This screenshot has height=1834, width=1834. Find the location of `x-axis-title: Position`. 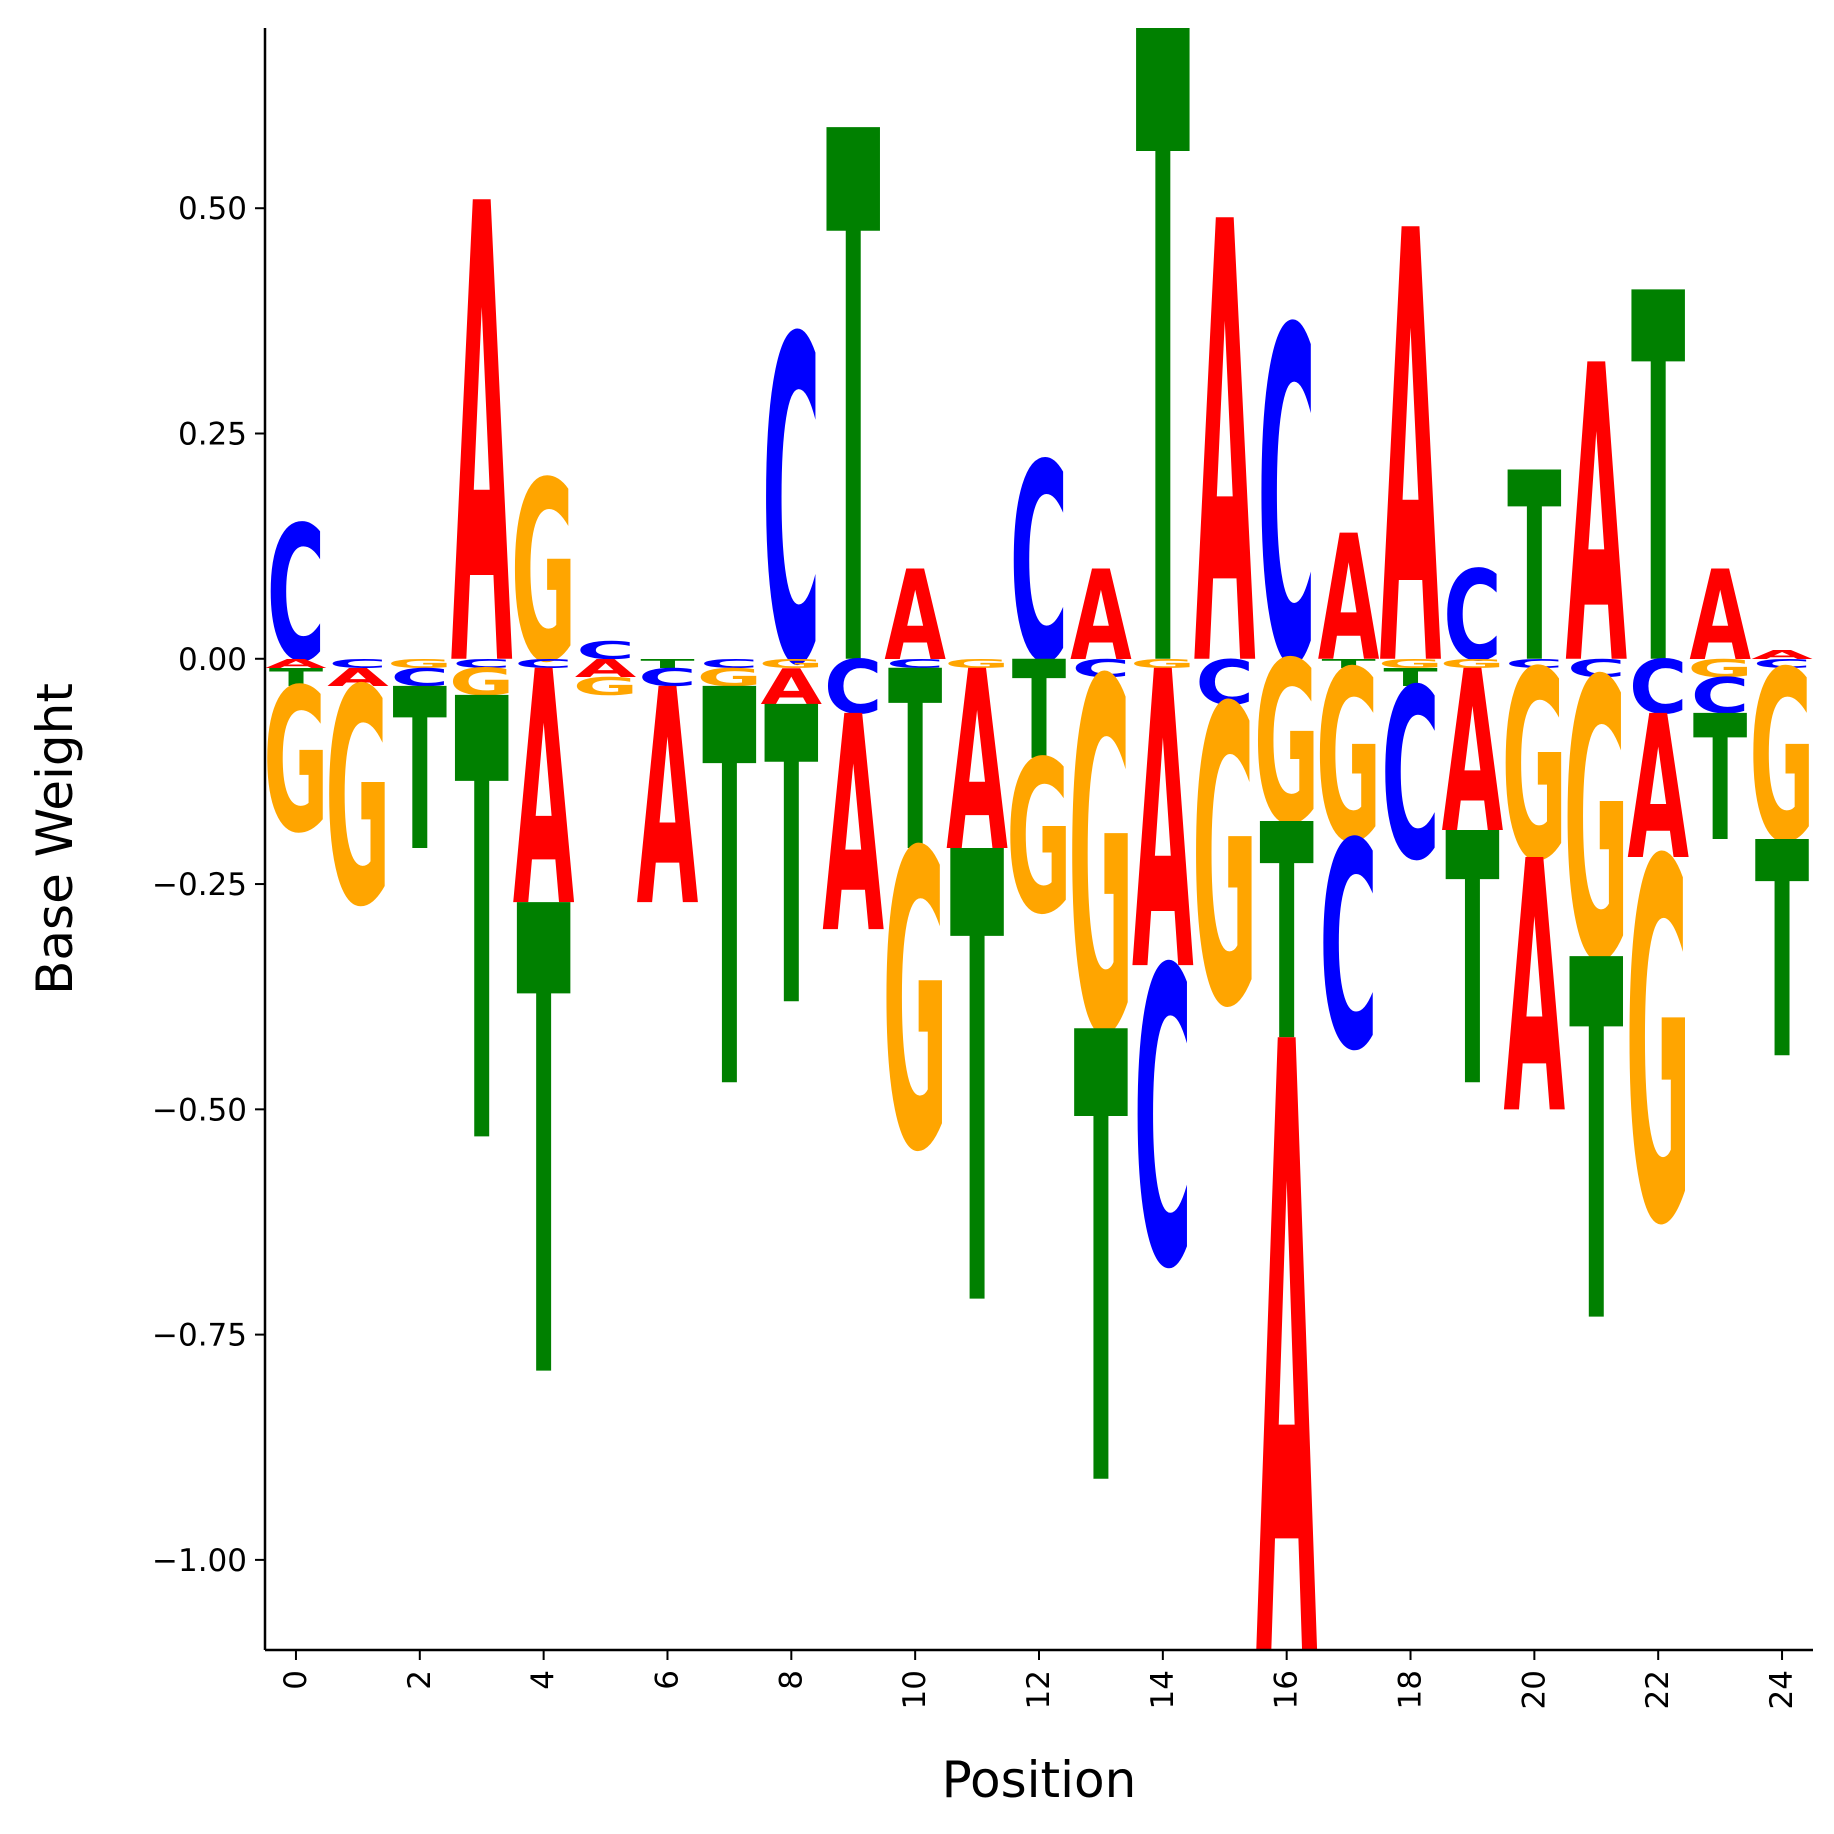

x-axis-title: Position is located at coordinates (1039, 1780).